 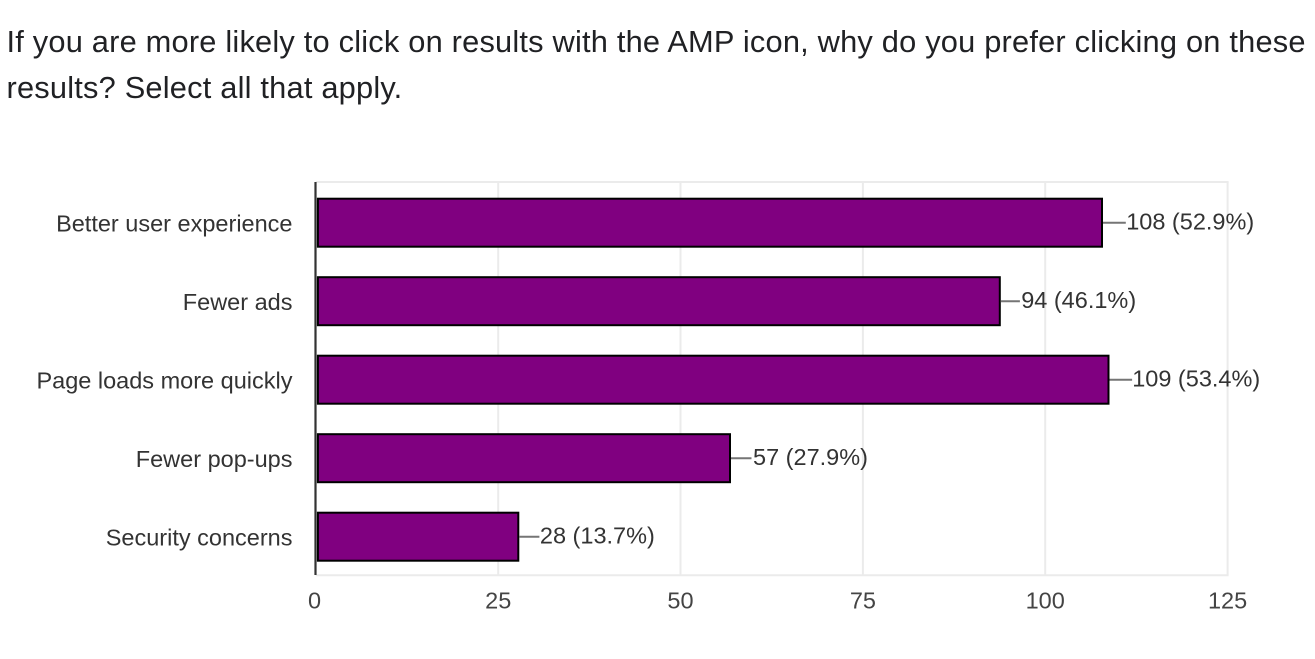 I want to click on svg-text: 57 (27.9%), so click(x=810, y=457).